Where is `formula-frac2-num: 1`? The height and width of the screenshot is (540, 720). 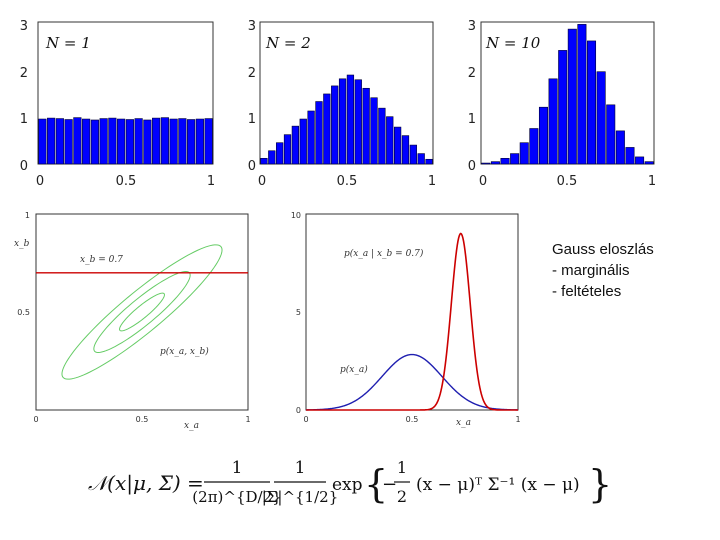
formula-frac2-num: 1 is located at coordinates (300, 468).